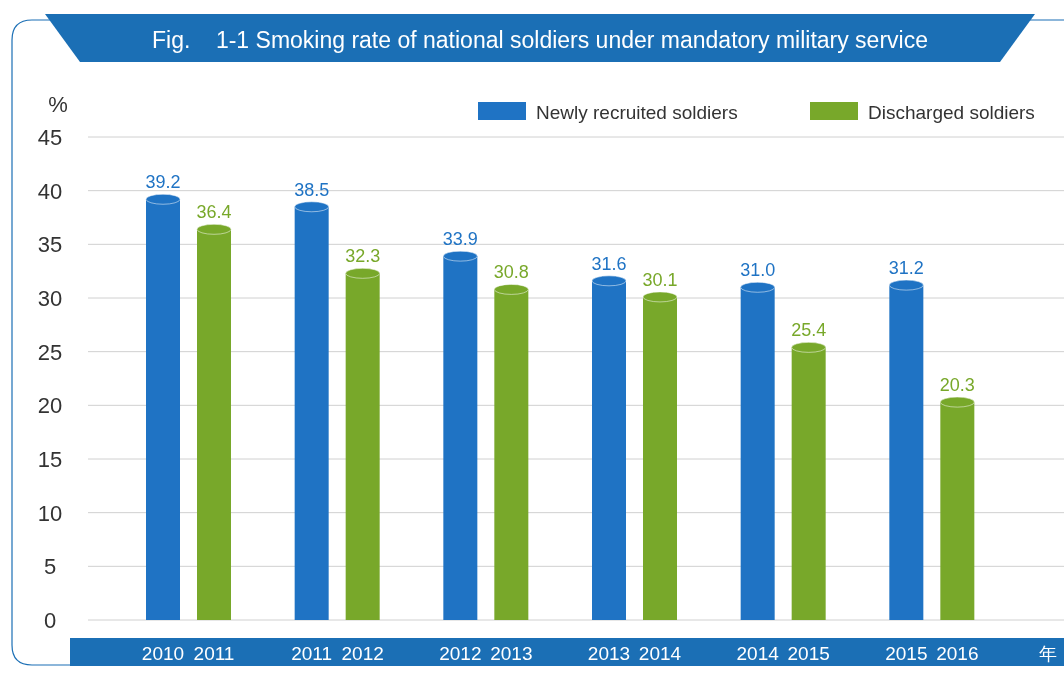 The image size is (1064, 675). I want to click on data-label: 32.3, so click(363, 256).